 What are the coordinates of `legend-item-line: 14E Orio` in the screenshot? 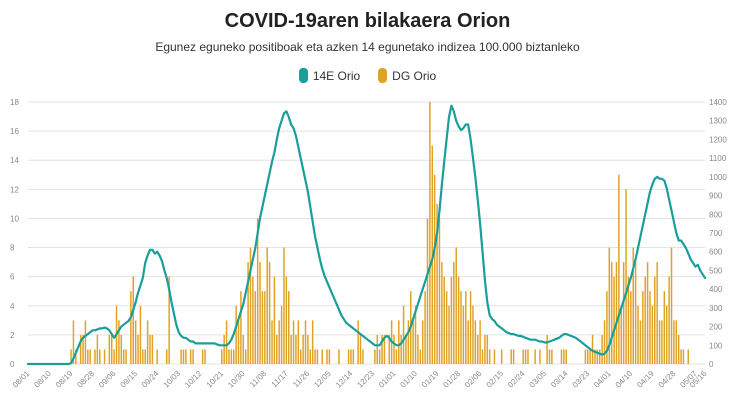 It's located at (329, 75).